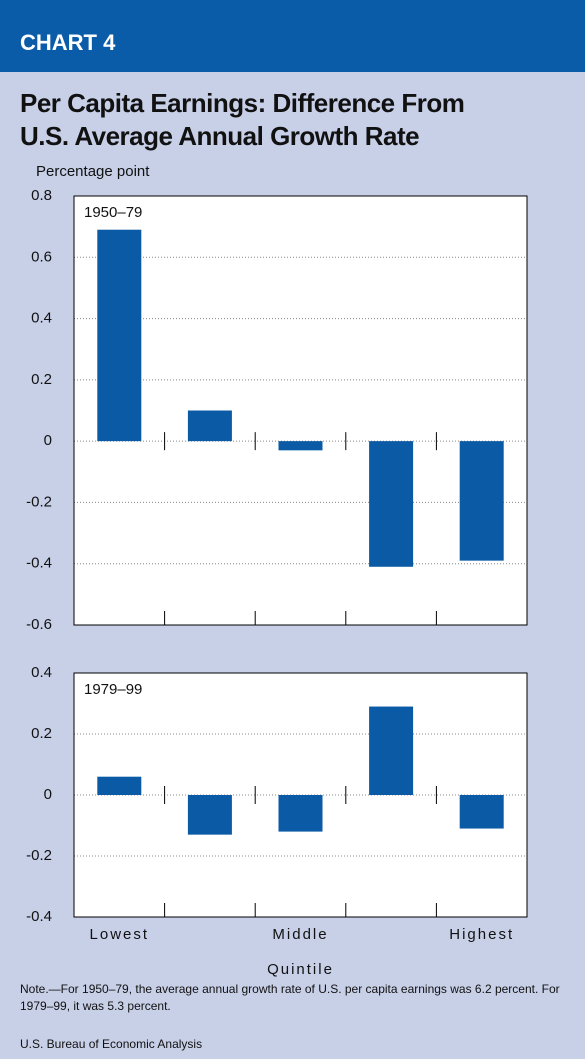 This screenshot has width=585, height=1059. Describe the element at coordinates (292, 36) in the screenshot. I see `header-band: CHART 4` at that location.